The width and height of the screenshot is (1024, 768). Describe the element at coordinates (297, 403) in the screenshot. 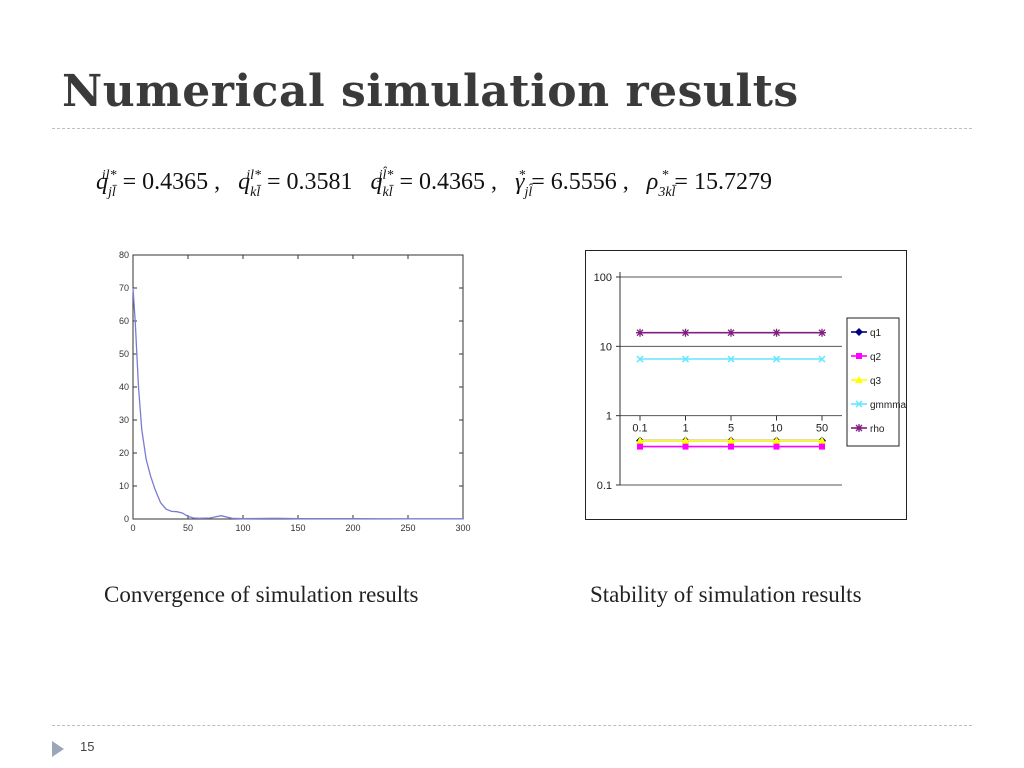

I see `convergence-line` at that location.